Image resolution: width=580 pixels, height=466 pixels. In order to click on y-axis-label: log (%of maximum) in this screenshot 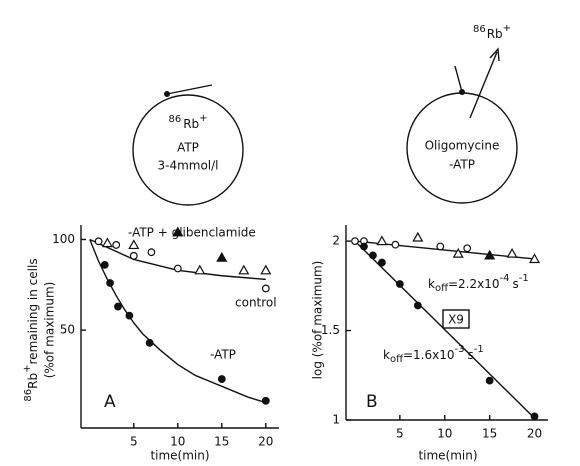, I will do `click(318, 320)`.